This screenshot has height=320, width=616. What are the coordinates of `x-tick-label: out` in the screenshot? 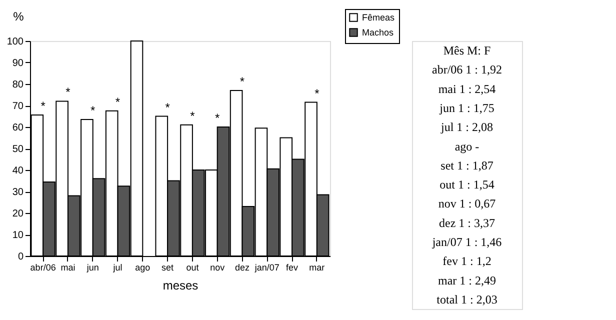 It's located at (193, 267).